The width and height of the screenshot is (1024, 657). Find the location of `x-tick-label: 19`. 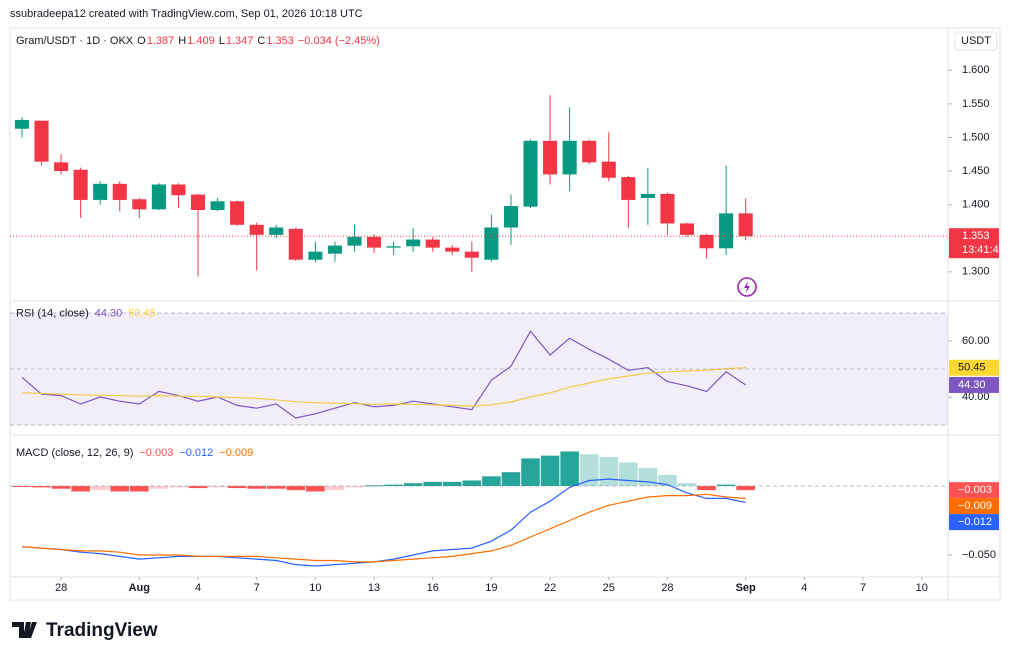

x-tick-label: 19 is located at coordinates (491, 588).